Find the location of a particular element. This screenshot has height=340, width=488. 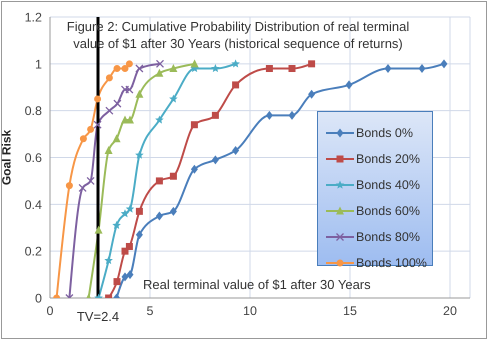

legend-label: Bonds 60% is located at coordinates (388, 211).